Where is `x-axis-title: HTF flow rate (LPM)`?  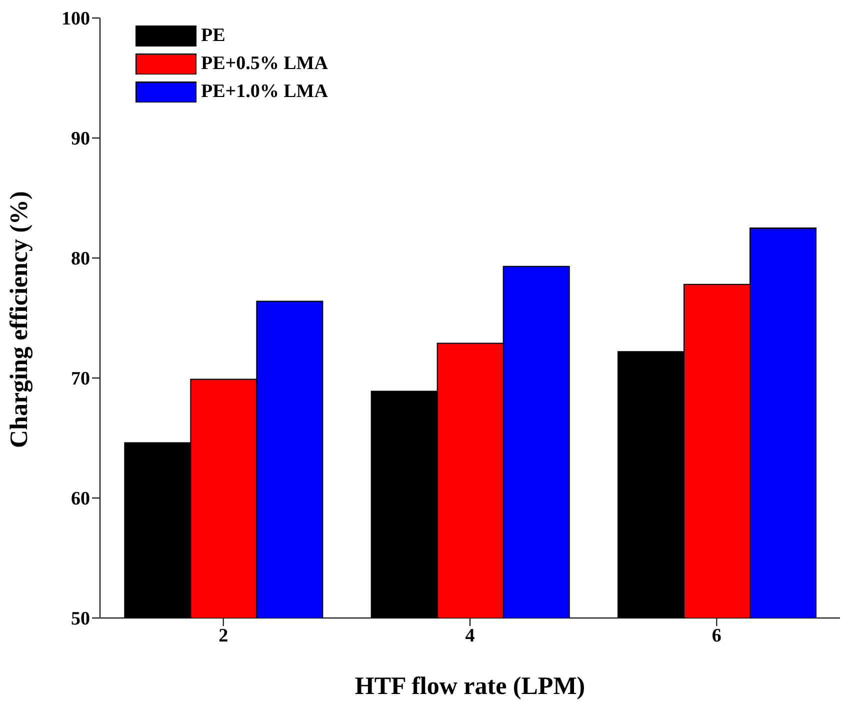 x-axis-title: HTF flow rate (LPM) is located at coordinates (470, 686).